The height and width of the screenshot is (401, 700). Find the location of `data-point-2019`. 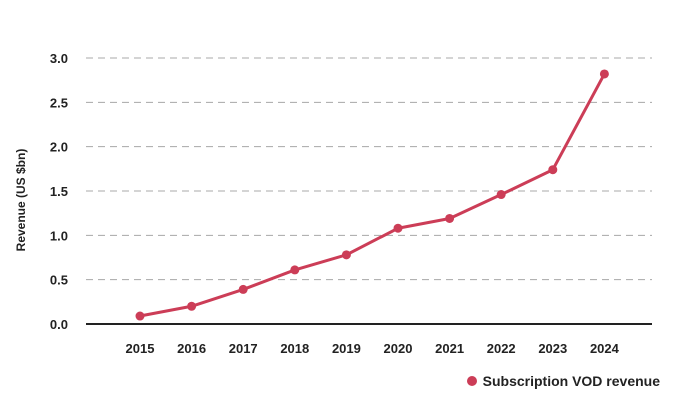

data-point-2019 is located at coordinates (346, 255).